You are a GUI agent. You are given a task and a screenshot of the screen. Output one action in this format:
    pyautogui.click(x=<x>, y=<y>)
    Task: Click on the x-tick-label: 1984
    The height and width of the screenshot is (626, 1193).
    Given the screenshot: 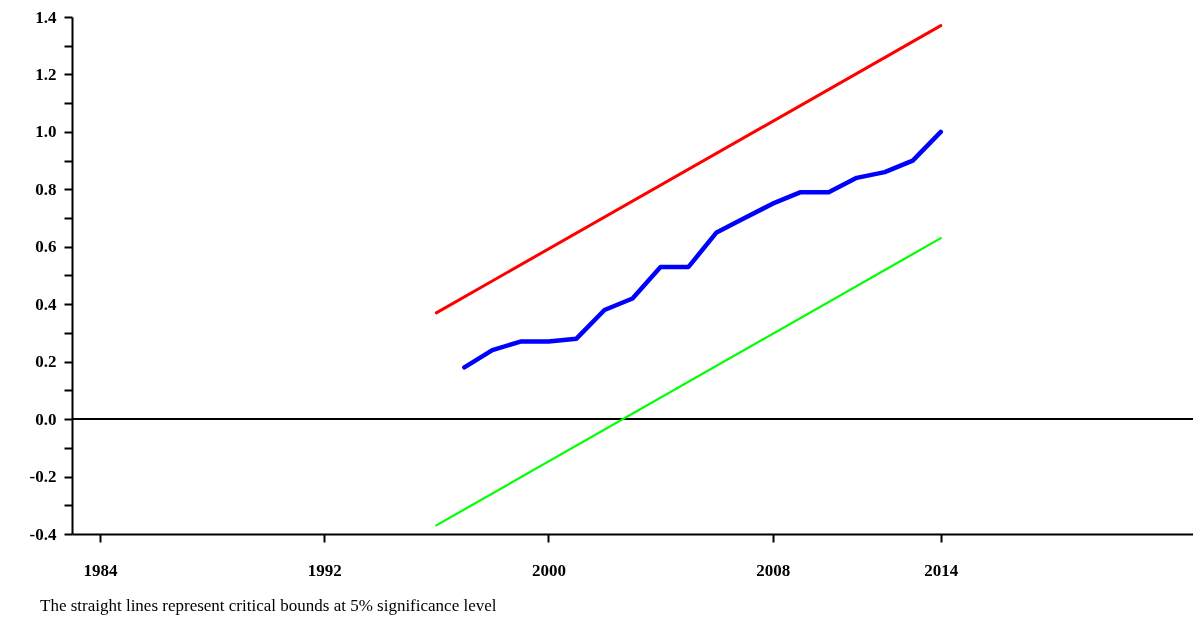 What is the action you would take?
    pyautogui.click(x=101, y=570)
    